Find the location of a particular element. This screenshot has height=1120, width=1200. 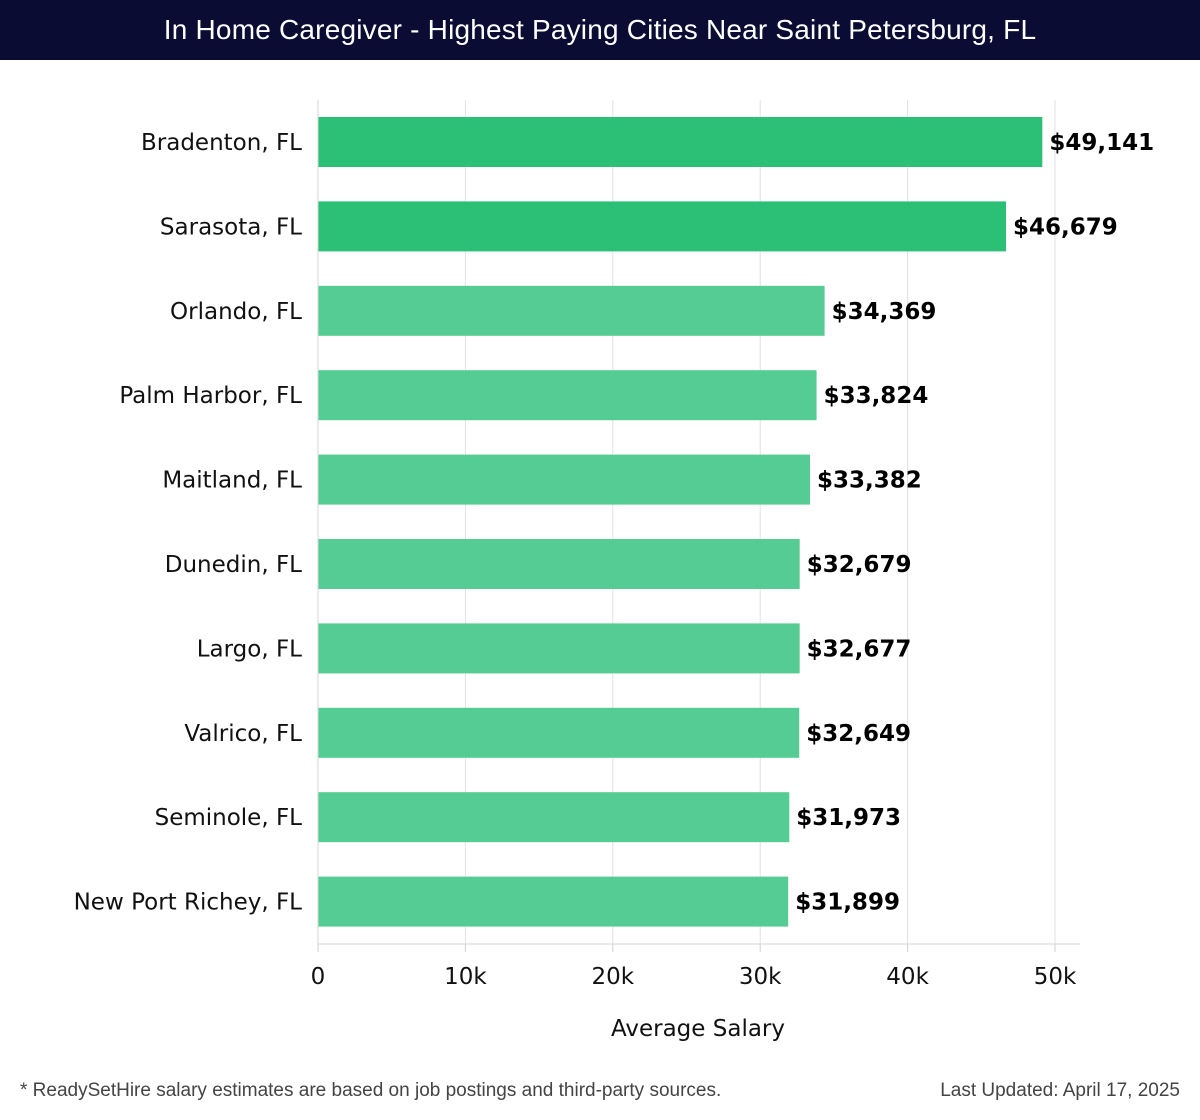

category-label: New Port Richey, FL is located at coordinates (188, 903).